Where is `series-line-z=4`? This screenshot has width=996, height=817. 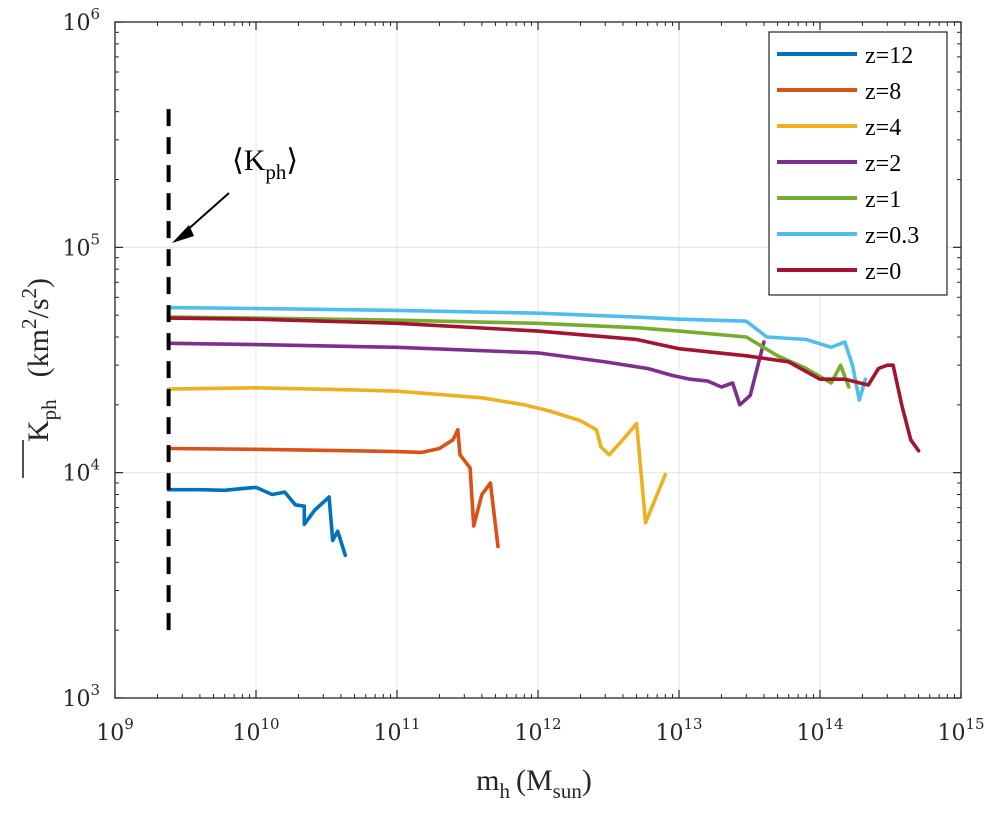
series-line-z=4 is located at coordinates (417, 455).